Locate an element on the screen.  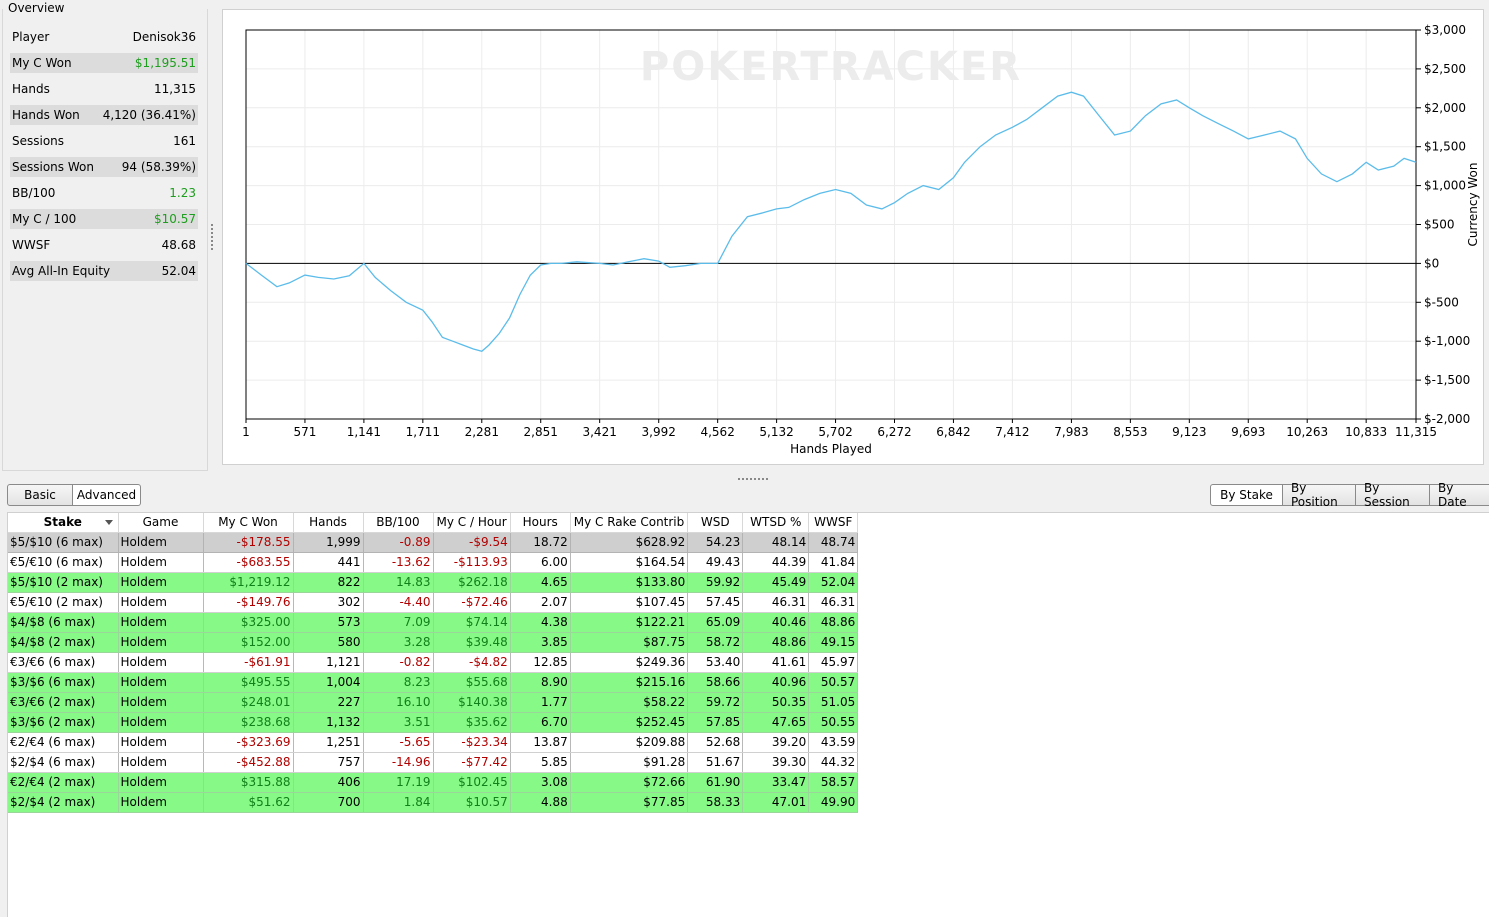
advanced-button: Advanced is located at coordinates (107, 495).